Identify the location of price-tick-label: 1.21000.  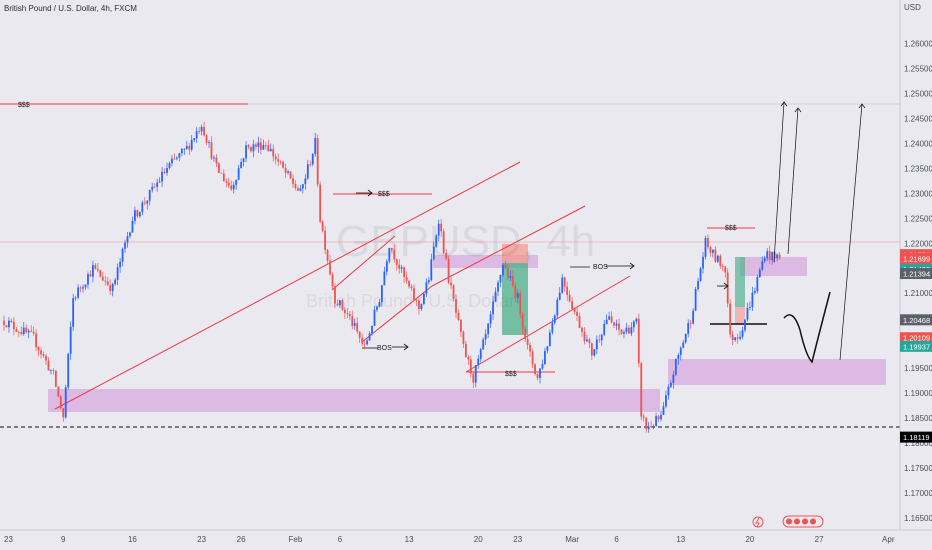
(918, 293).